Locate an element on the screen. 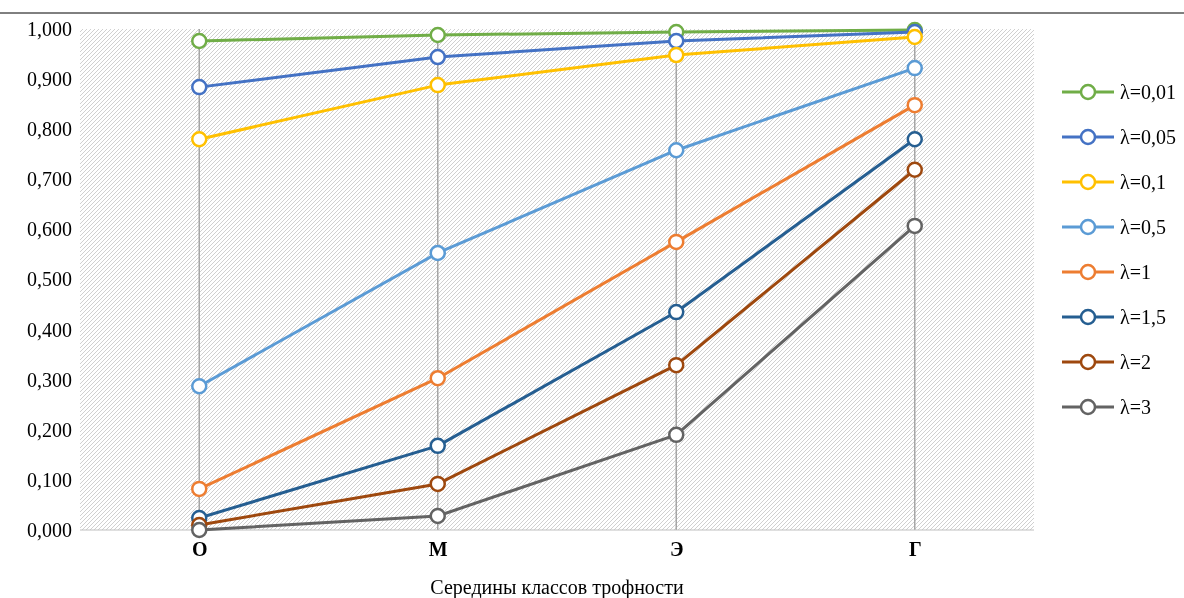 This screenshot has height=598, width=1184. y-tick-label: 0,200 is located at coordinates (49, 429).